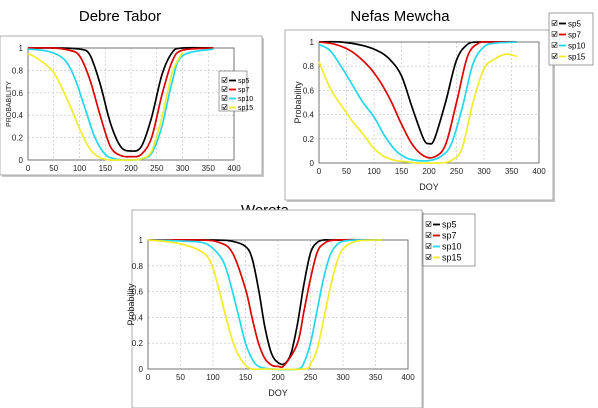  I want to click on legend-box, so click(449, 240).